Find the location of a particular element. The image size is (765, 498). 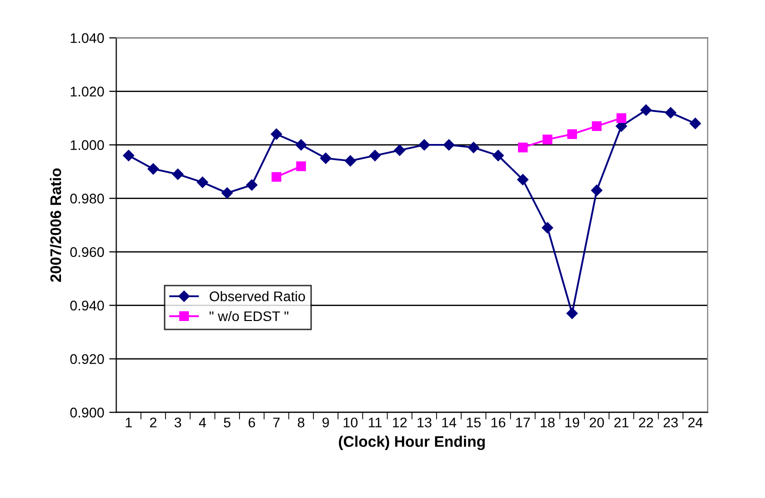

x-tick-label: 5 is located at coordinates (227, 423).